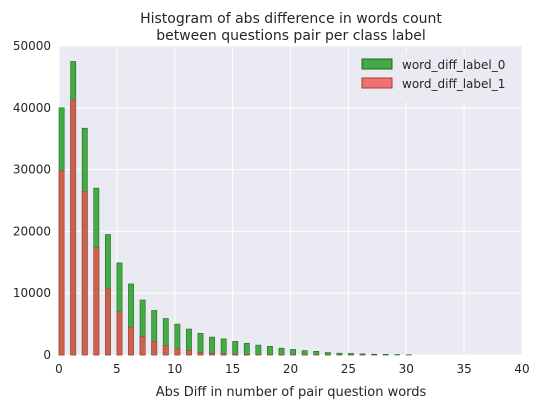 This screenshot has width=541, height=409. Describe the element at coordinates (32, 170) in the screenshot. I see `y-tick-label: 30000` at that location.